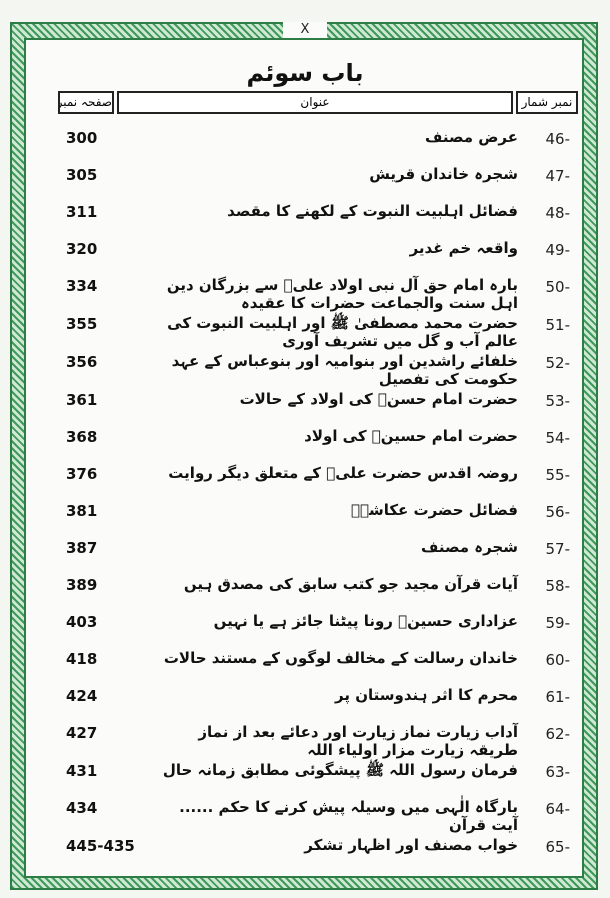 The image size is (610, 898). Describe the element at coordinates (558, 772) in the screenshot. I see `row-number: 63-` at that location.